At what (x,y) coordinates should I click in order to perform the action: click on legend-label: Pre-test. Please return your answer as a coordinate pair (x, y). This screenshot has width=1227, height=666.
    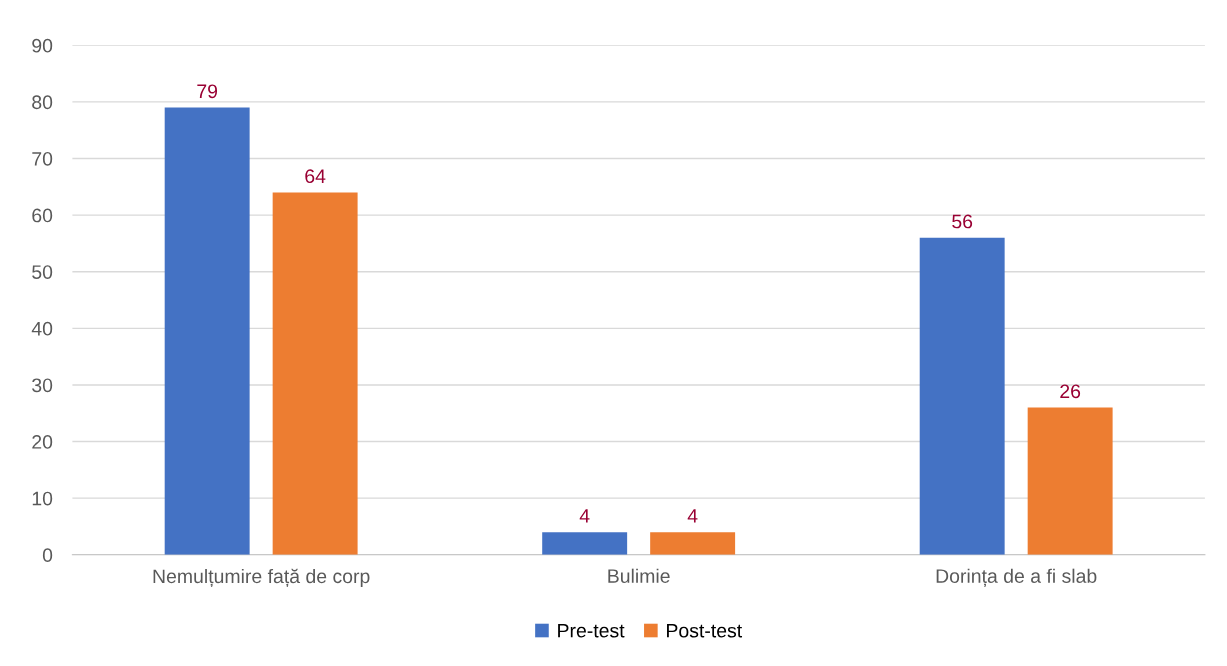
    Looking at the image, I should click on (591, 630).